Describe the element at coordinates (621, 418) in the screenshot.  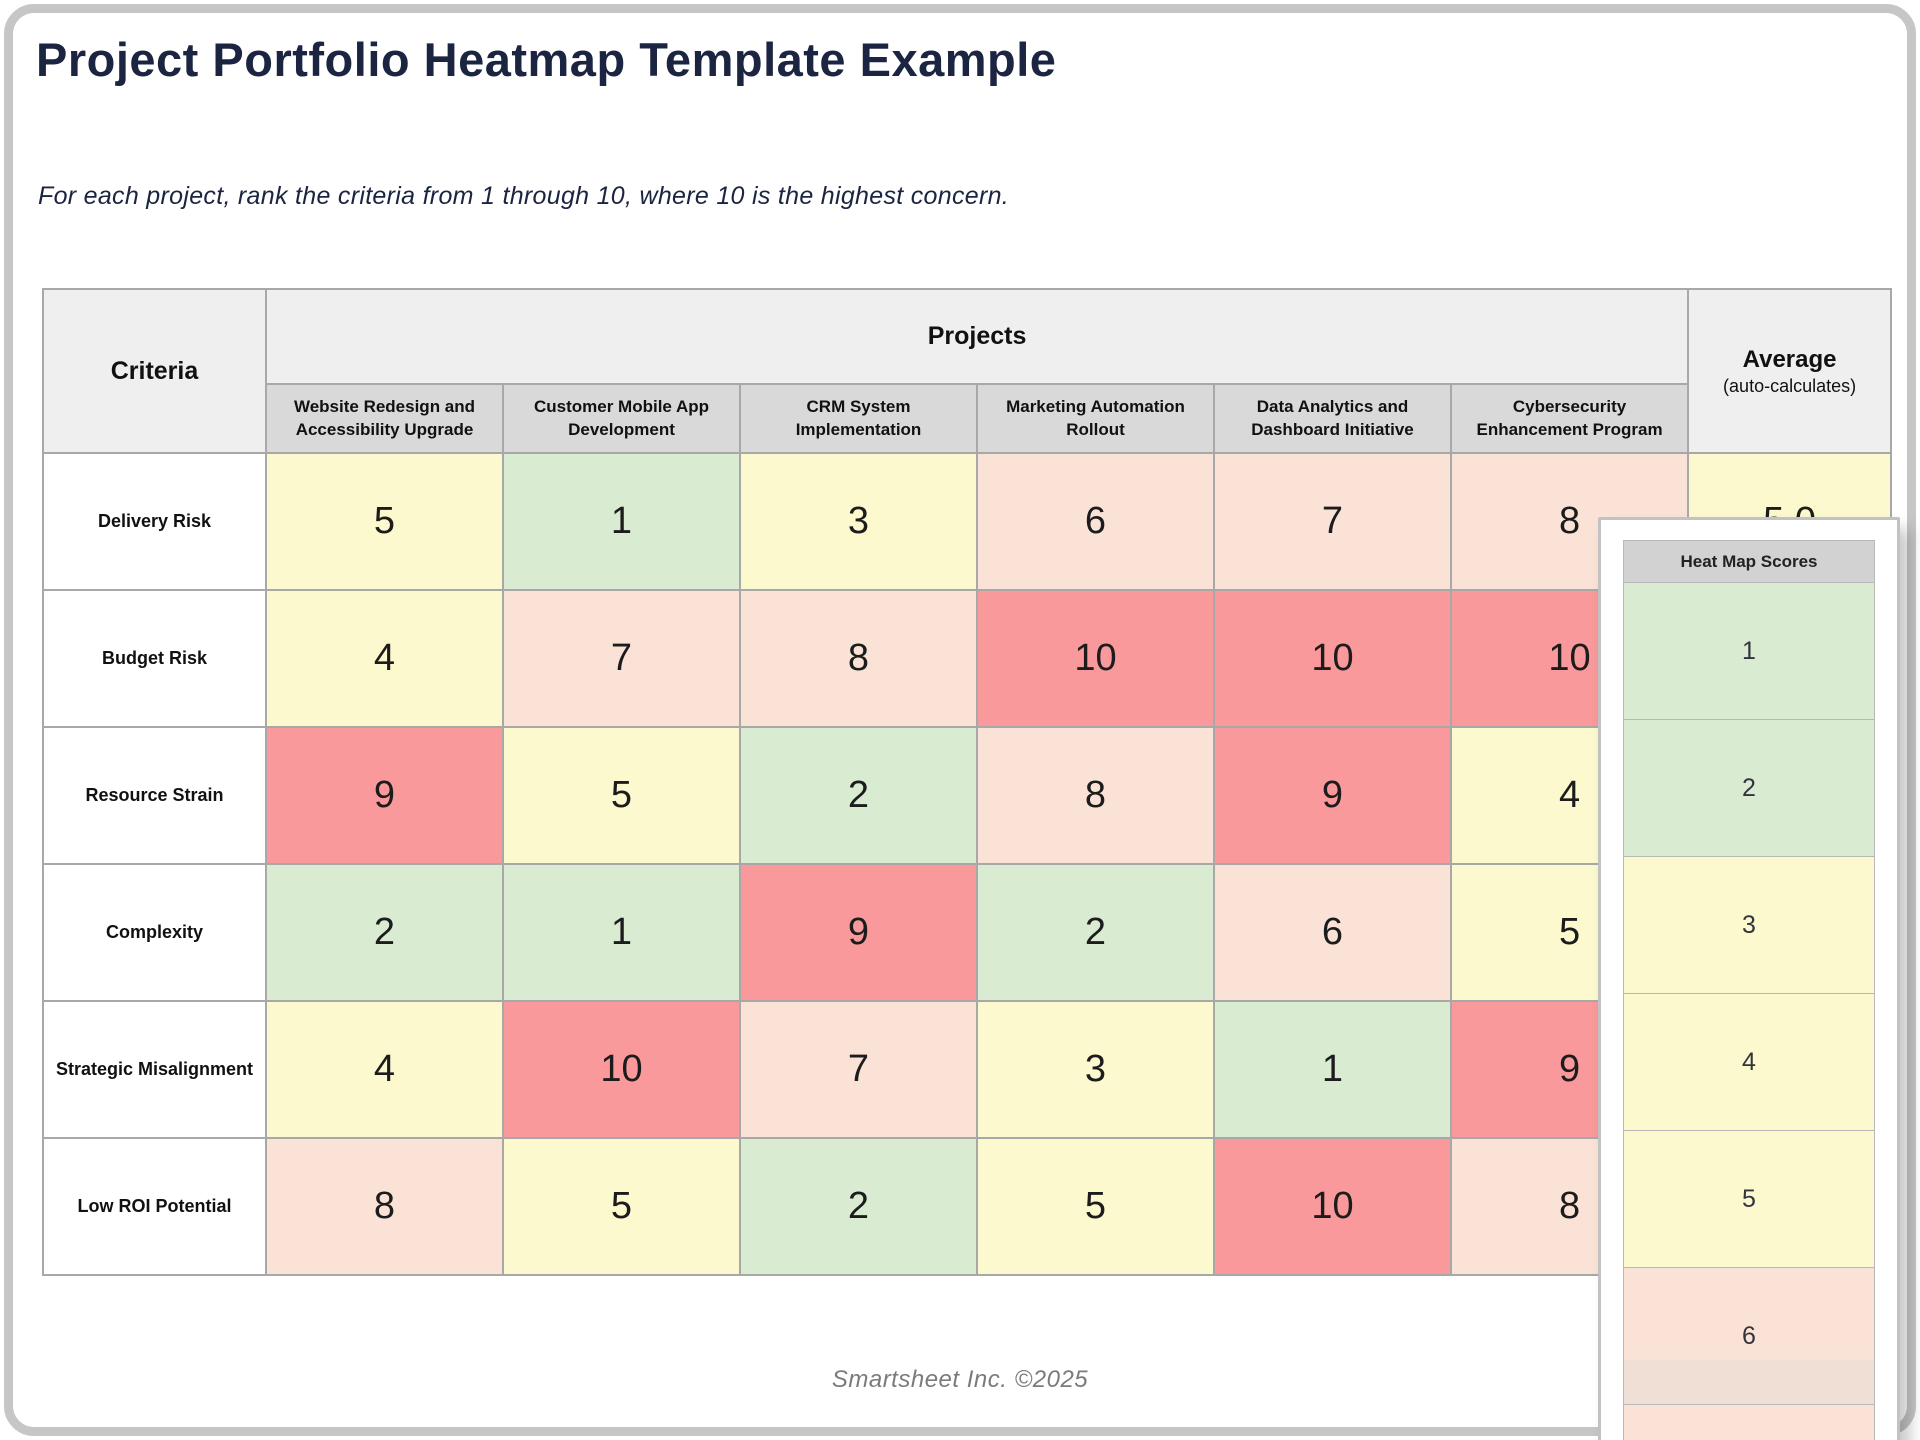
I see `project-column-header: Customer Mobile App Development` at that location.